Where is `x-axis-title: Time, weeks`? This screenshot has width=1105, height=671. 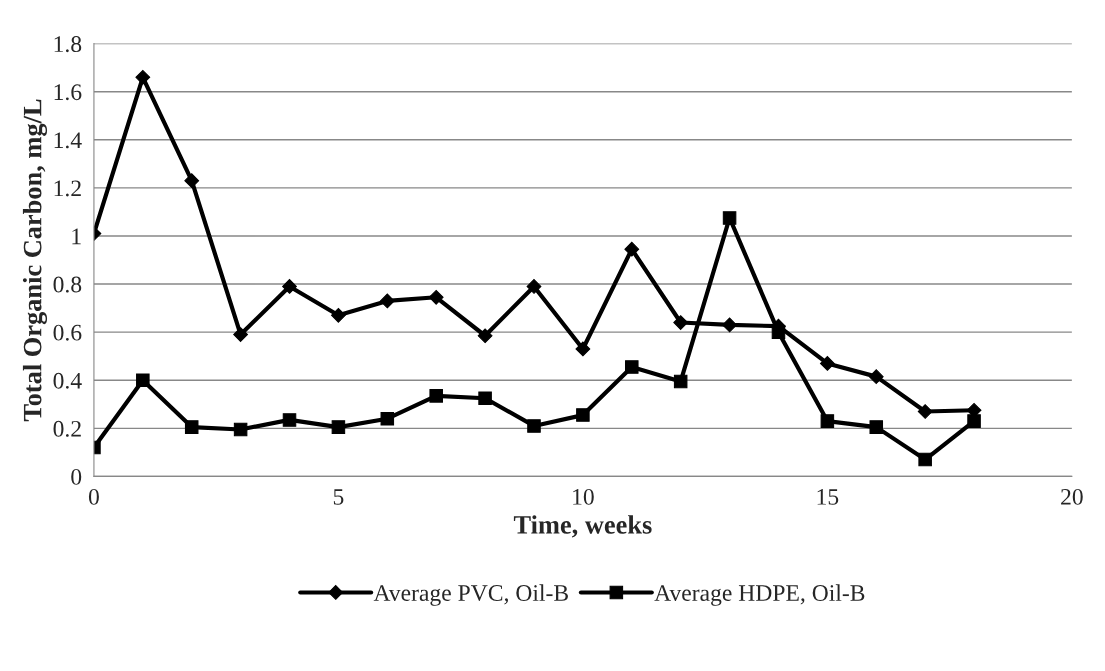 x-axis-title: Time, weeks is located at coordinates (582, 526).